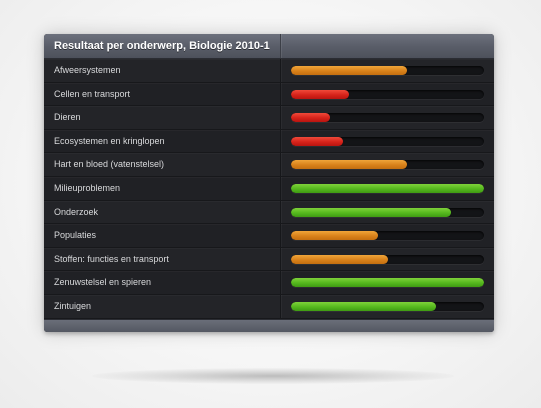 The image size is (541, 408). I want to click on topic-label: Ecosystemen en kringlopen, so click(109, 140).